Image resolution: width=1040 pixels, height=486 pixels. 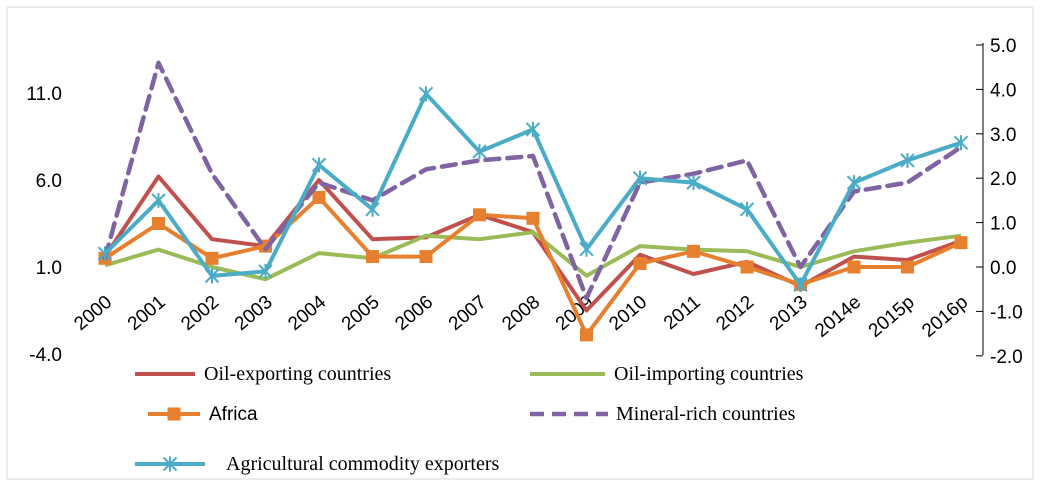 I want to click on legend-item: Africa, so click(x=203, y=414).